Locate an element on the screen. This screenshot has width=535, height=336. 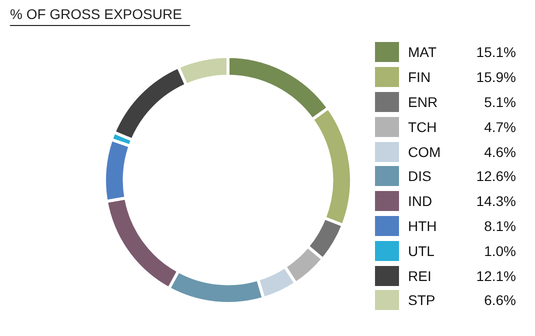
data-label: 12.1% is located at coordinates (495, 276).